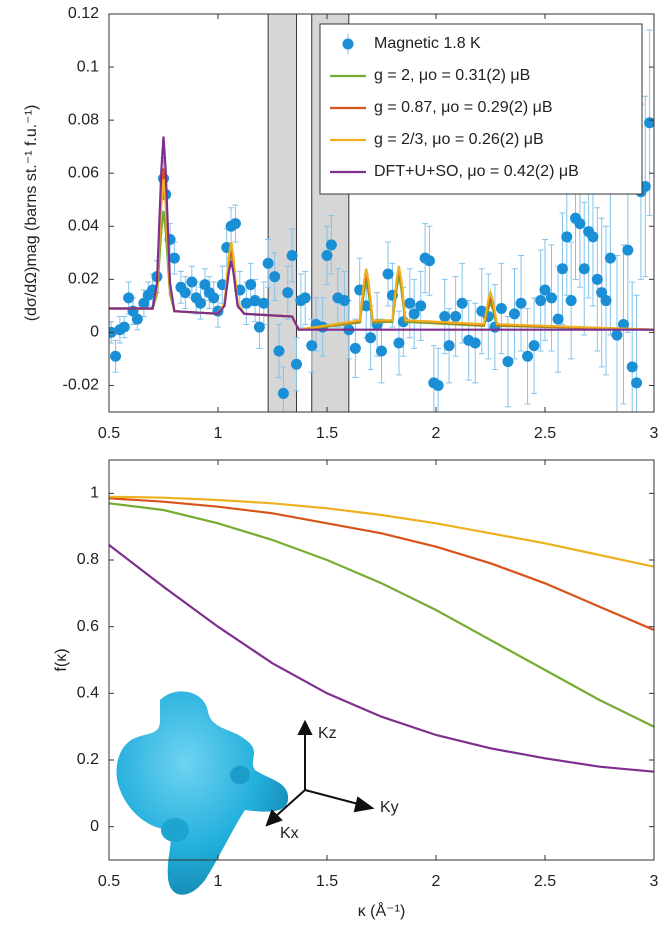  I want to click on y-tick-label: 0.4, so click(88, 693).